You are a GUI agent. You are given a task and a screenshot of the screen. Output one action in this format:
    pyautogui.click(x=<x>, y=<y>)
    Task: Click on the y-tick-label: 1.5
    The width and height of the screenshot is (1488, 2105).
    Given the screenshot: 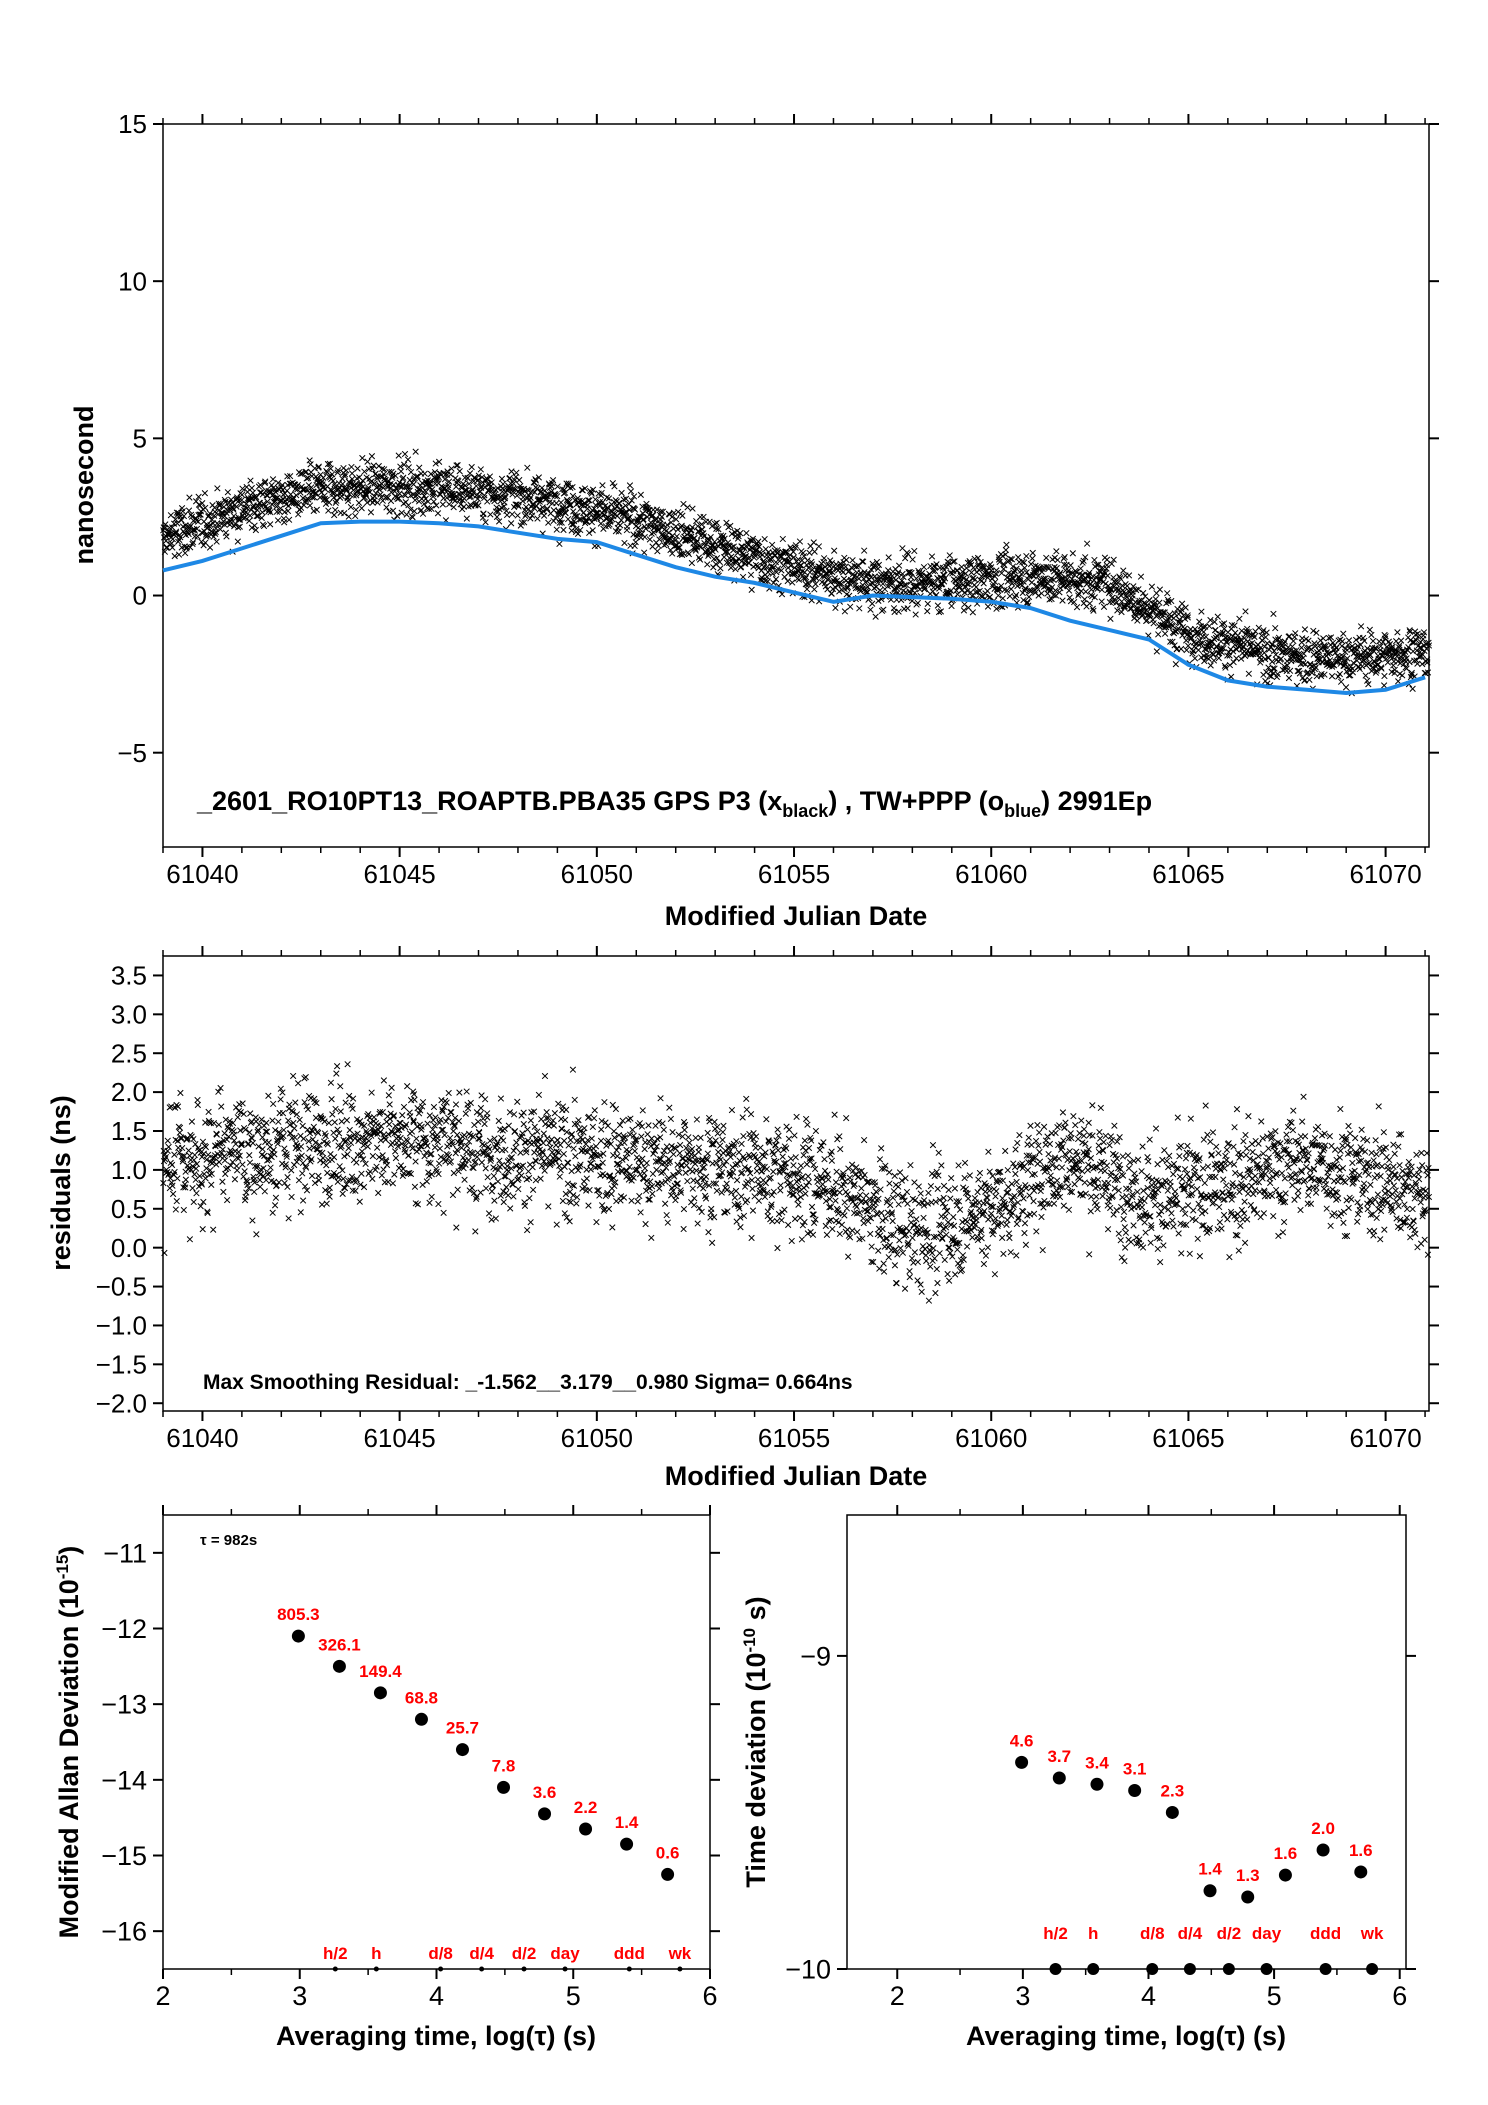 What is the action you would take?
    pyautogui.click(x=129, y=1131)
    